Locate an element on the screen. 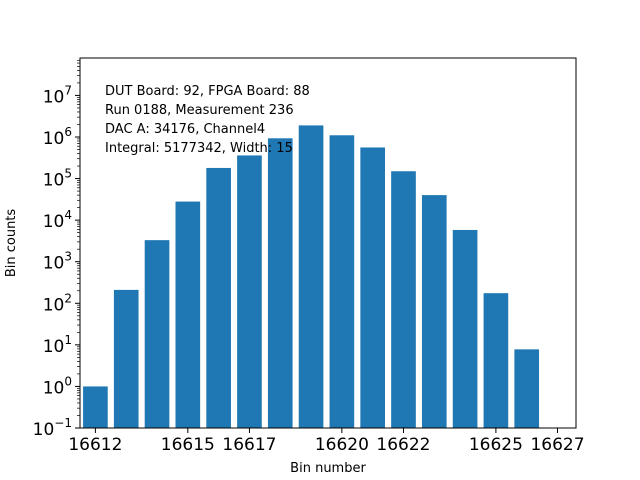  x-tick-label: 16622 is located at coordinates (403, 445).